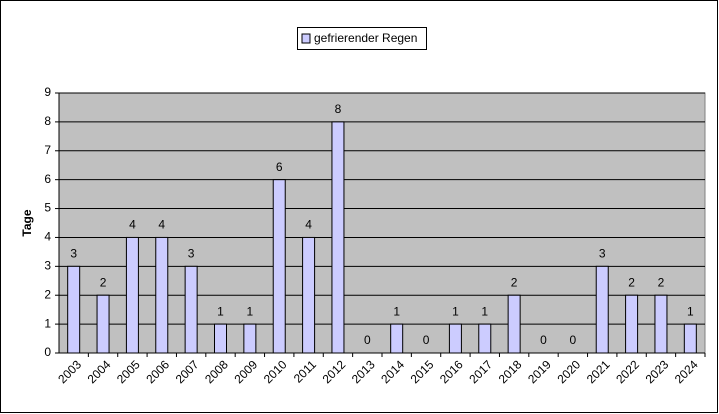 The width and height of the screenshot is (719, 414). Describe the element at coordinates (47, 352) in the screenshot. I see `y-tick-label: 0` at that location.